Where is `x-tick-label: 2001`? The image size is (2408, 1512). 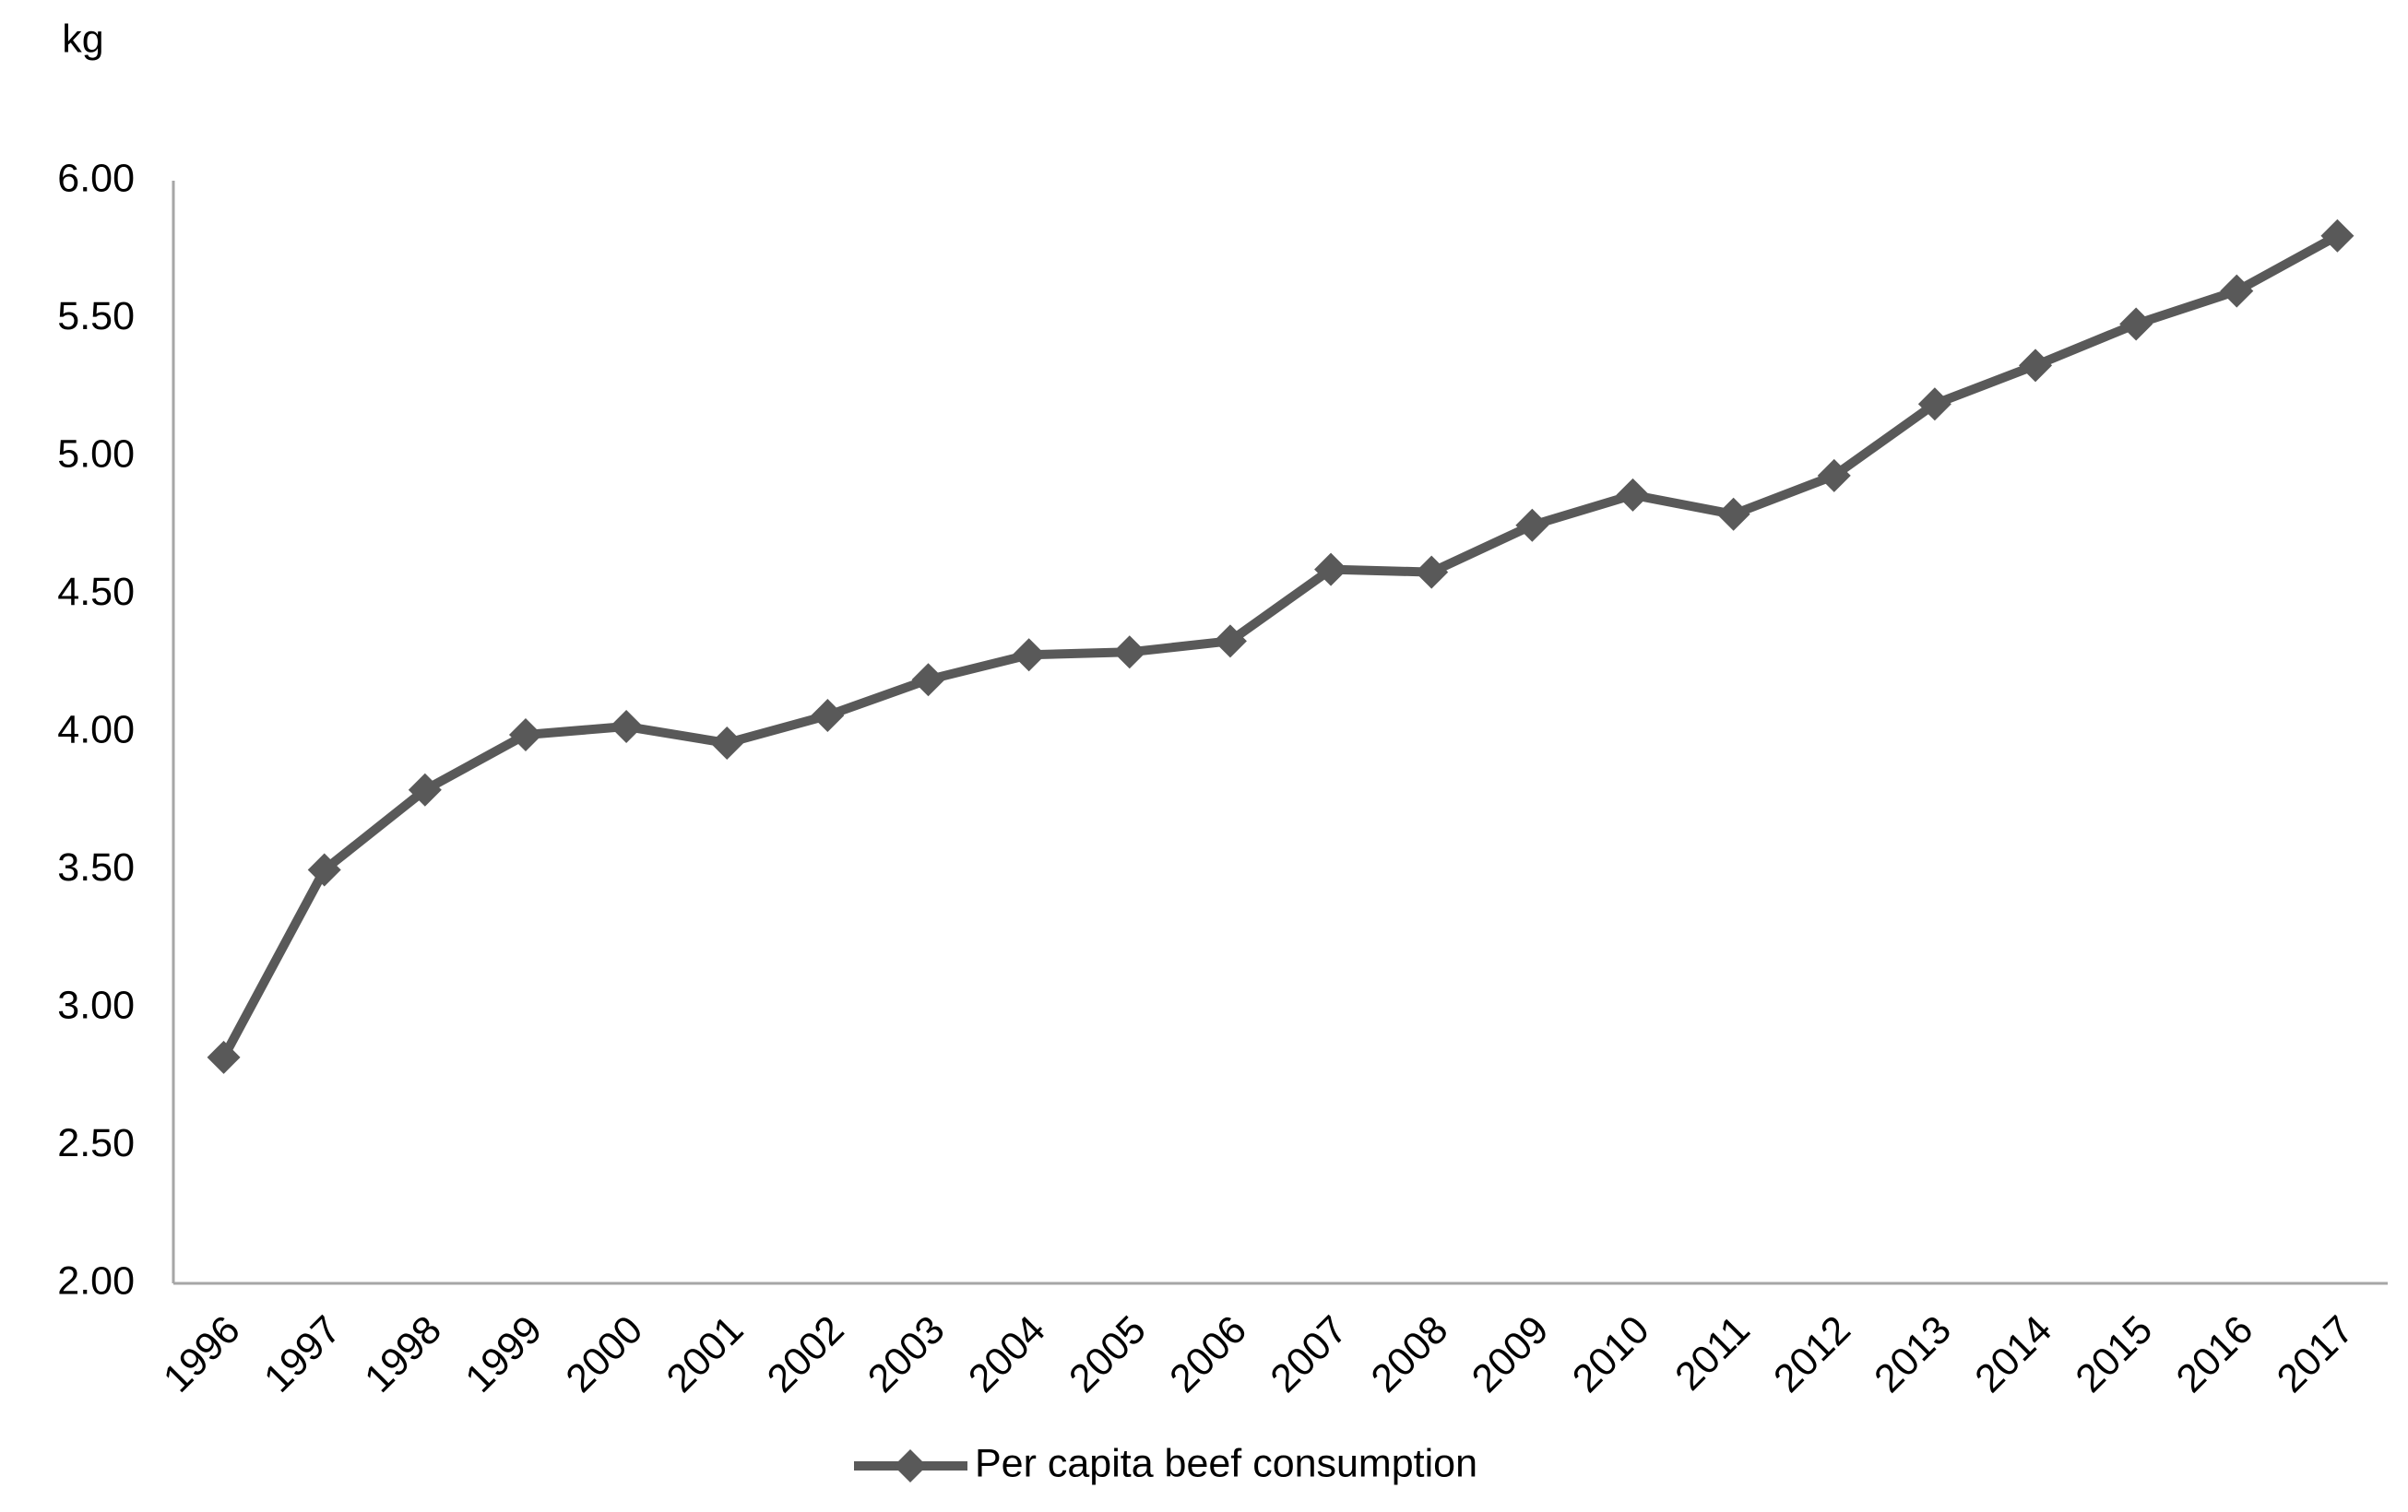 x-tick-label: 2001 is located at coordinates (705, 1354).